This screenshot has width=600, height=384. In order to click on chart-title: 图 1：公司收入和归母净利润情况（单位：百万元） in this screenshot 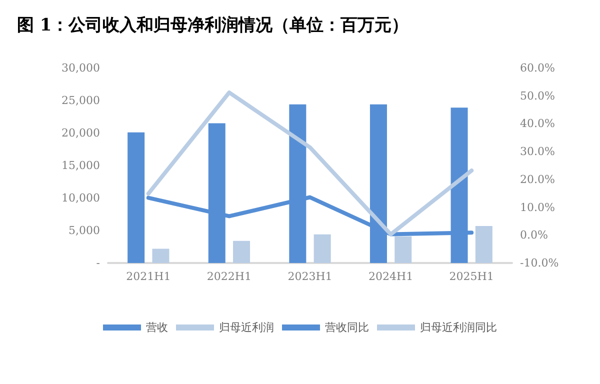, I will do `click(213, 26)`.